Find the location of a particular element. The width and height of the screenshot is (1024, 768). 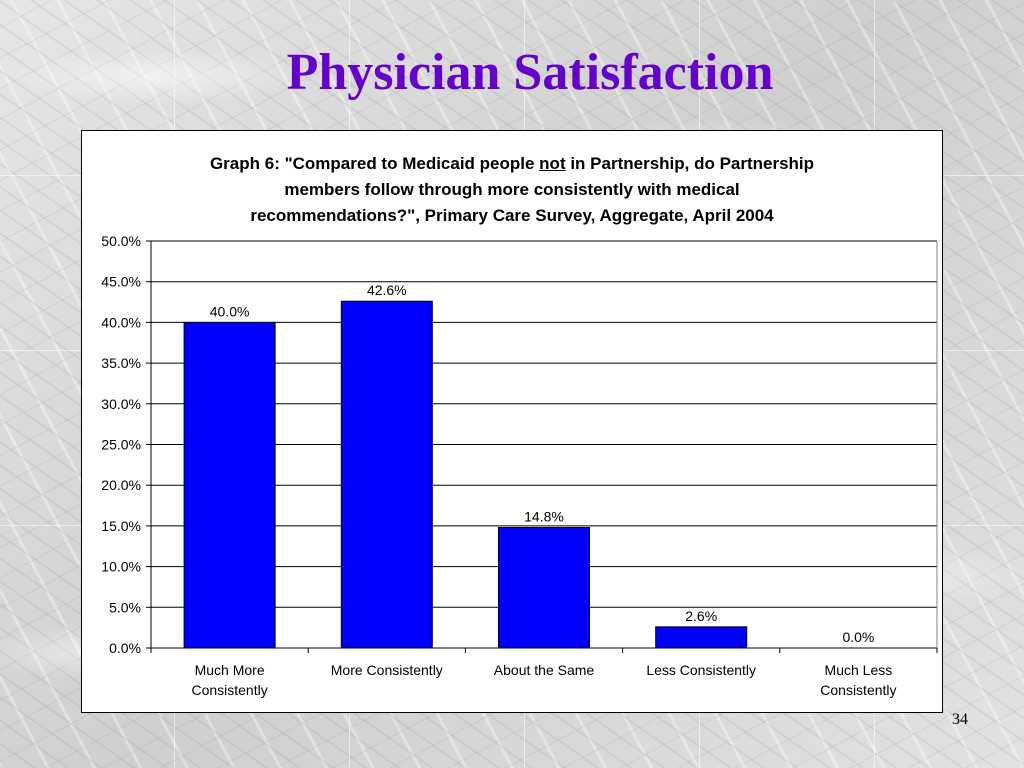

y-tick-label: 10.0% is located at coordinates (121, 567).